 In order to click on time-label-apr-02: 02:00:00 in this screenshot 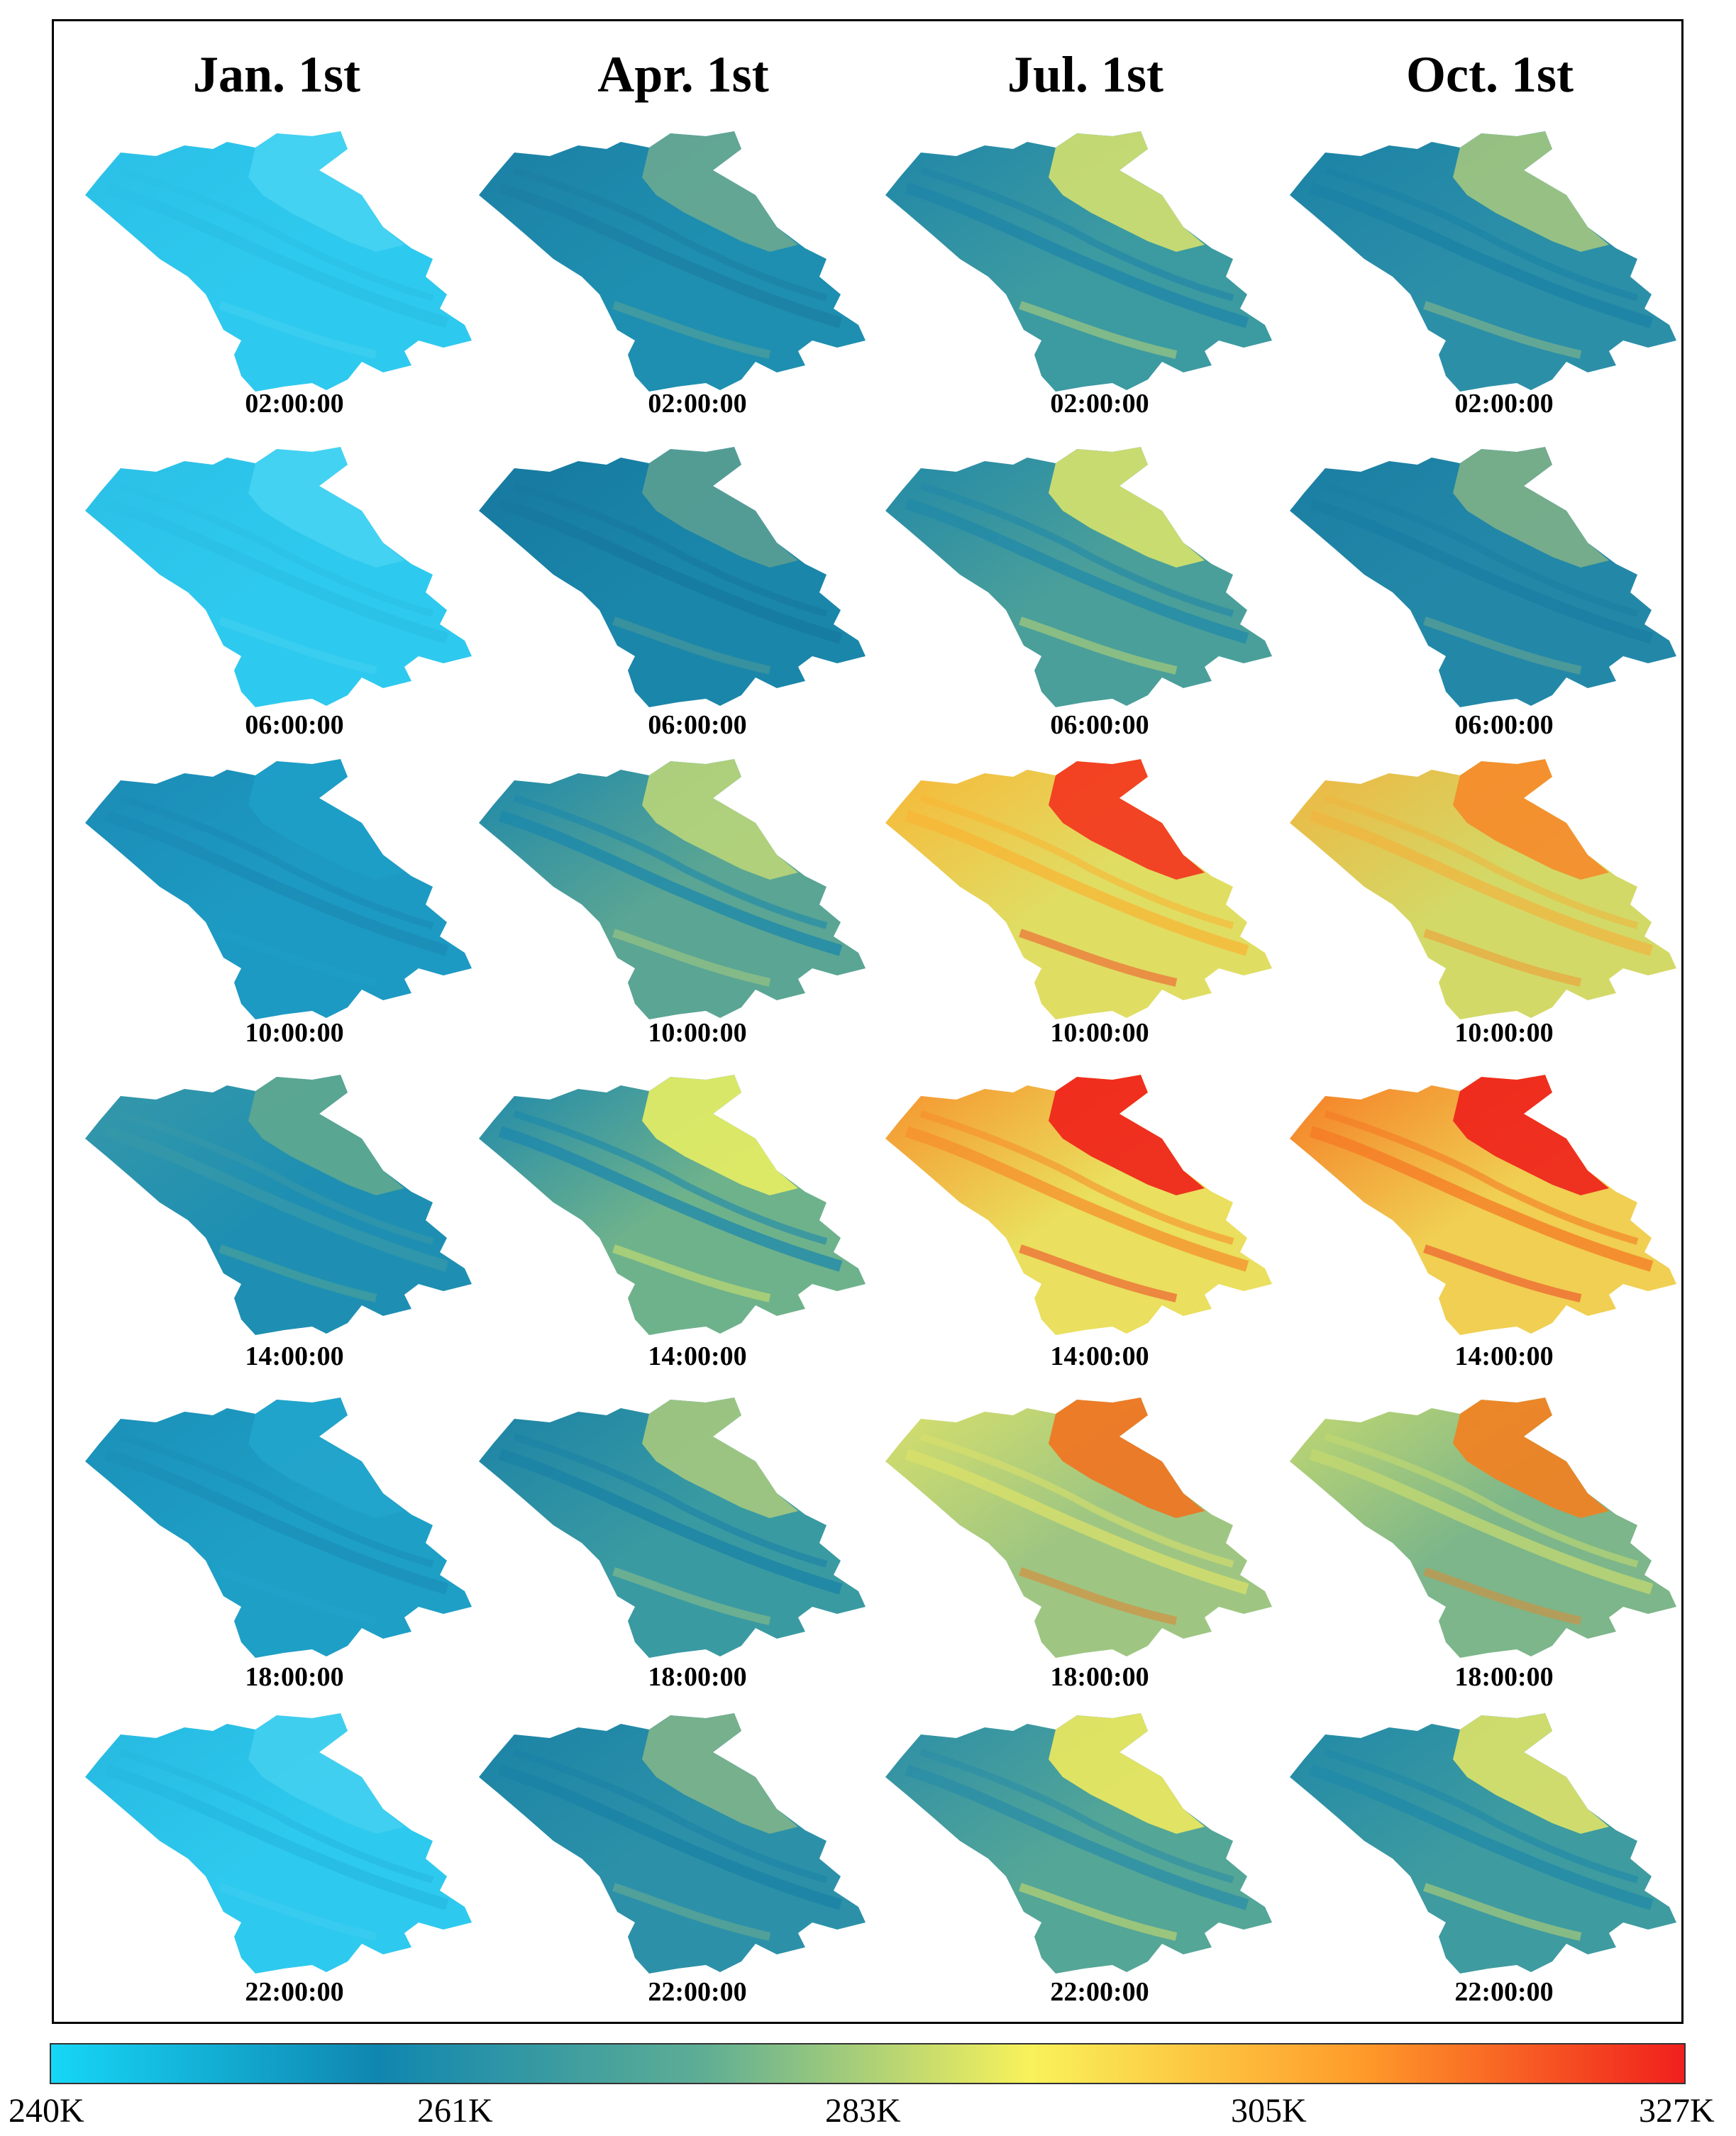, I will do `click(697, 404)`.